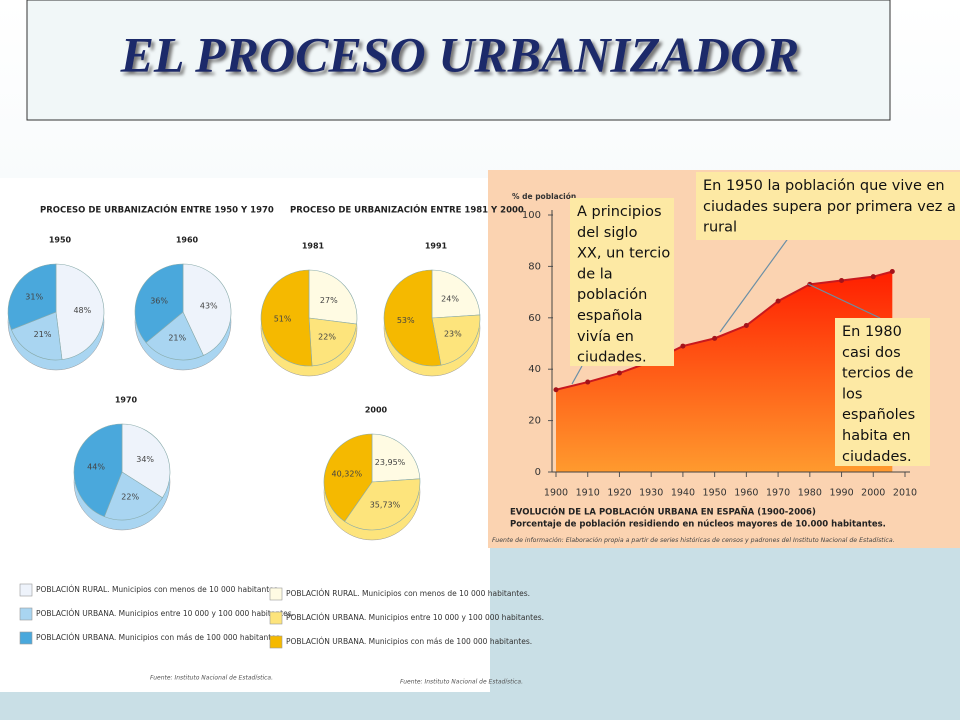 This screenshot has height=720, width=960. What do you see at coordinates (538, 472) in the screenshot?
I see `y-tick-label: 0` at bounding box center [538, 472].